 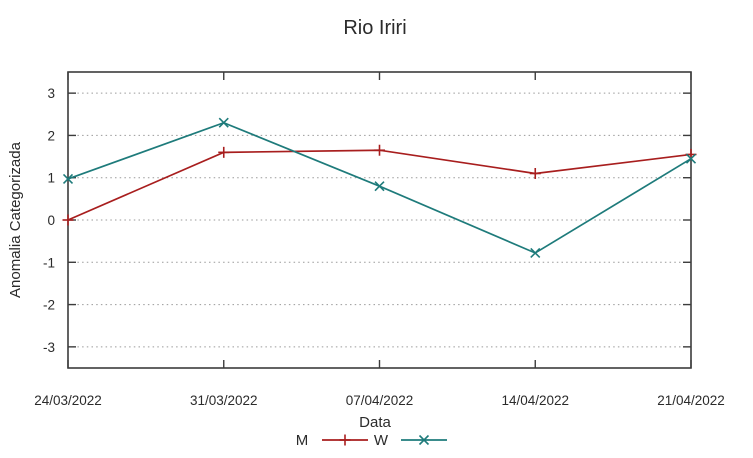 What do you see at coordinates (15, 219) in the screenshot?
I see `y-axis-label: Anomalia Categorizada` at bounding box center [15, 219].